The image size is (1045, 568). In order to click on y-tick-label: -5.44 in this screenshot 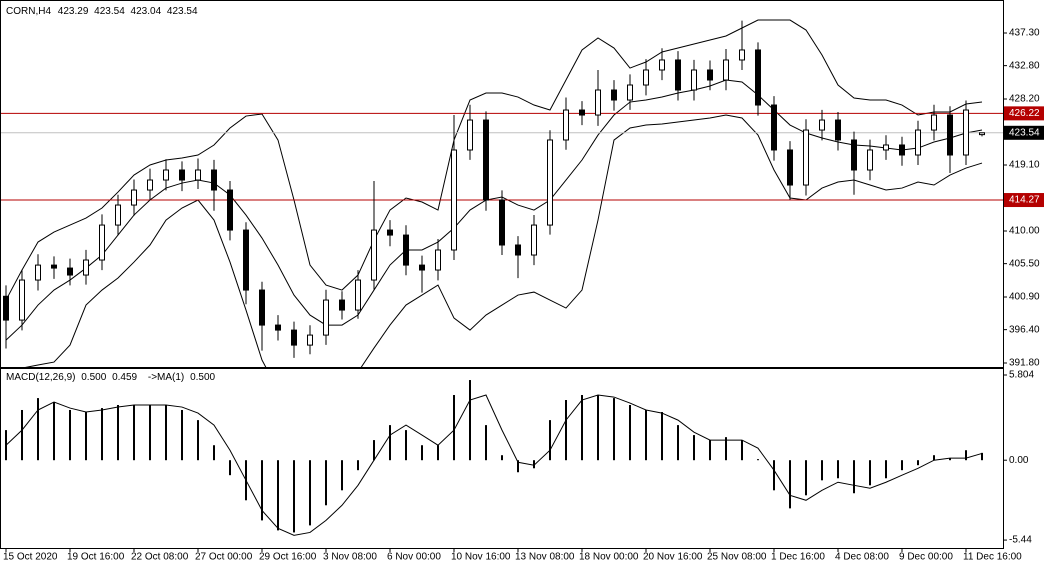, I will do `click(1020, 540)`.